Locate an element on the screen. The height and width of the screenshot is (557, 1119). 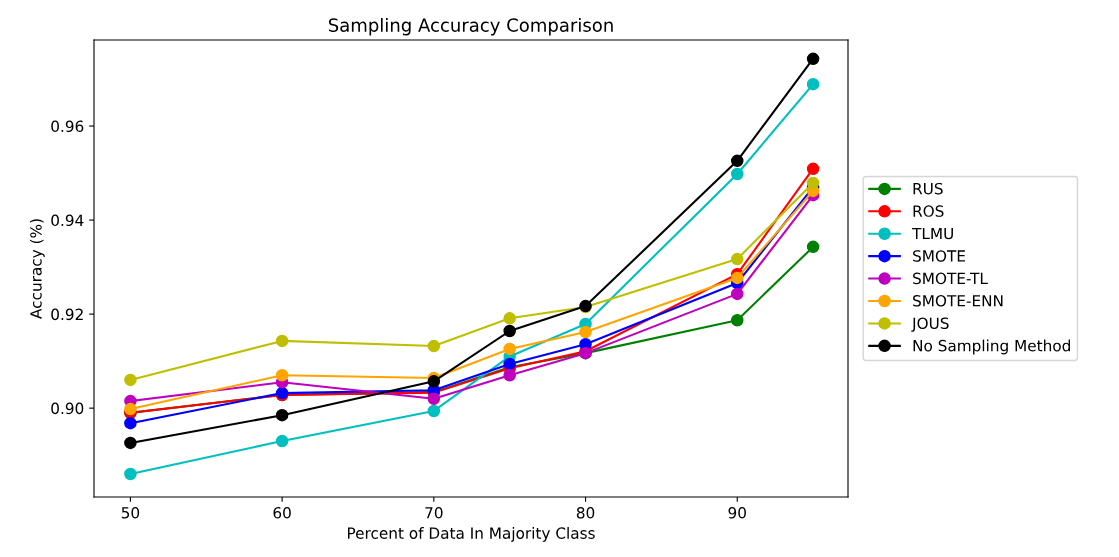
legend-label: SMOTE-TL is located at coordinates (950, 278).